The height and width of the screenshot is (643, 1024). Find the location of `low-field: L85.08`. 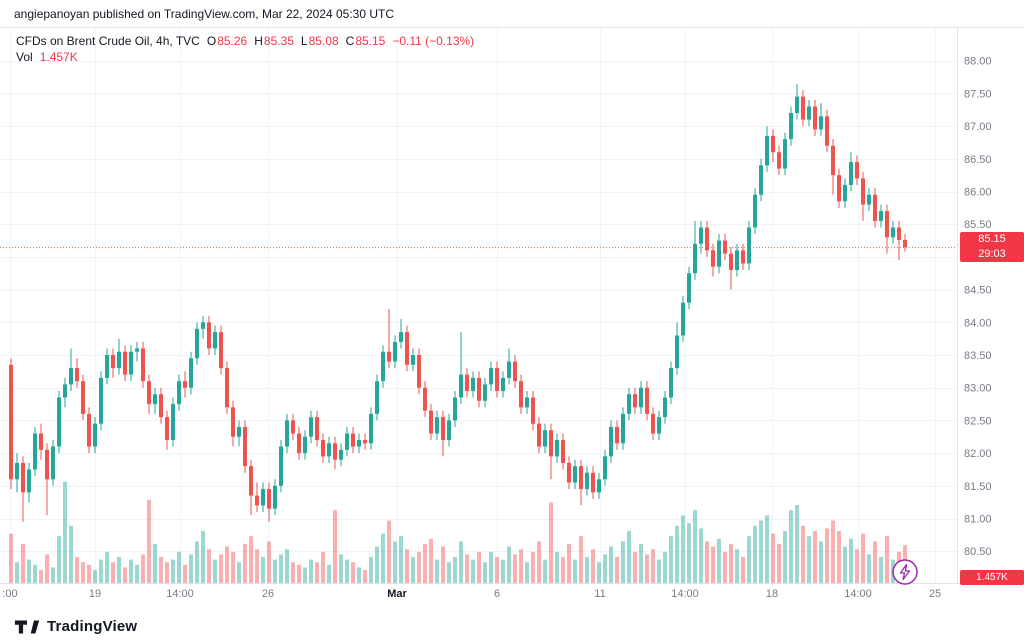

low-field: L85.08 is located at coordinates (320, 41).